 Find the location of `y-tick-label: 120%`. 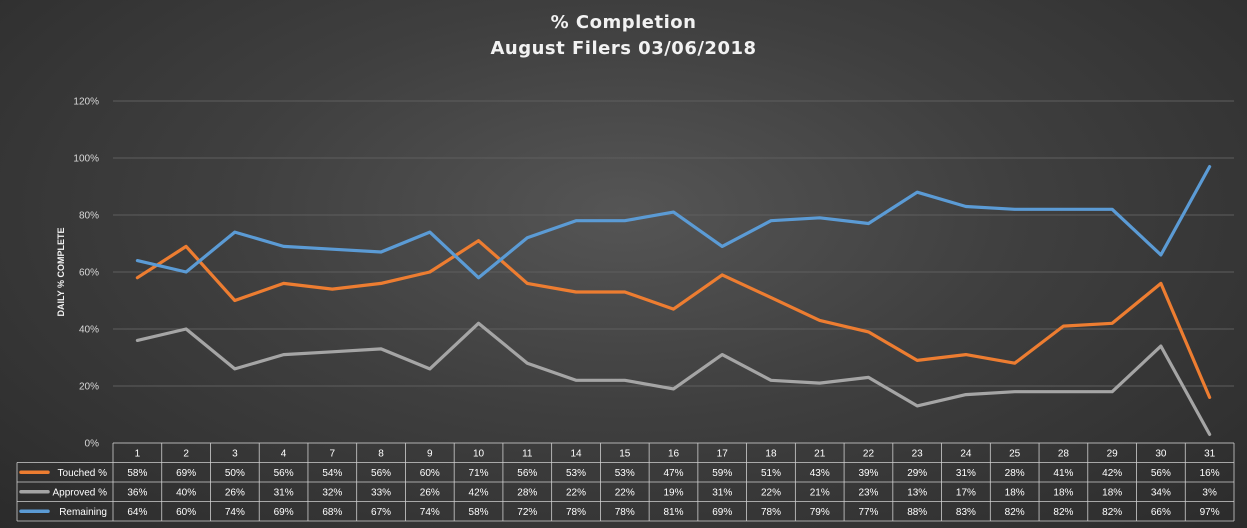

y-tick-label: 120% is located at coordinates (86, 102).